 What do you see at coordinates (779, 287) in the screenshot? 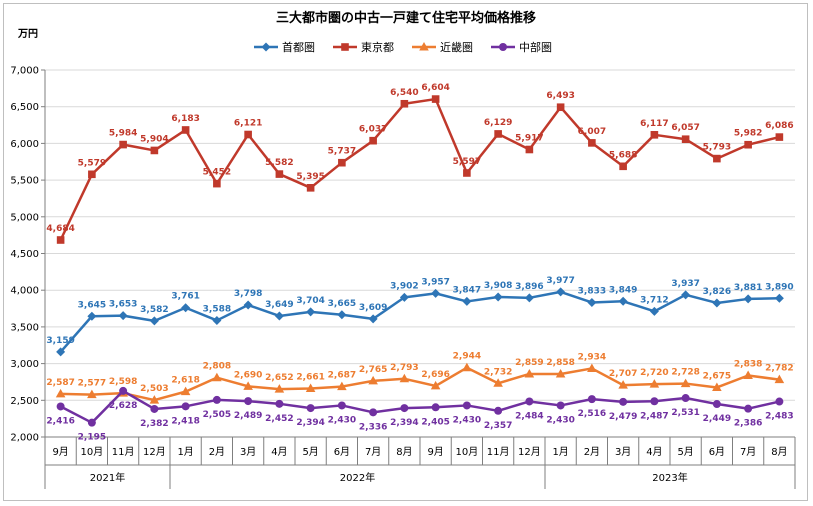
I see `data-label: 3,890` at bounding box center [779, 287].